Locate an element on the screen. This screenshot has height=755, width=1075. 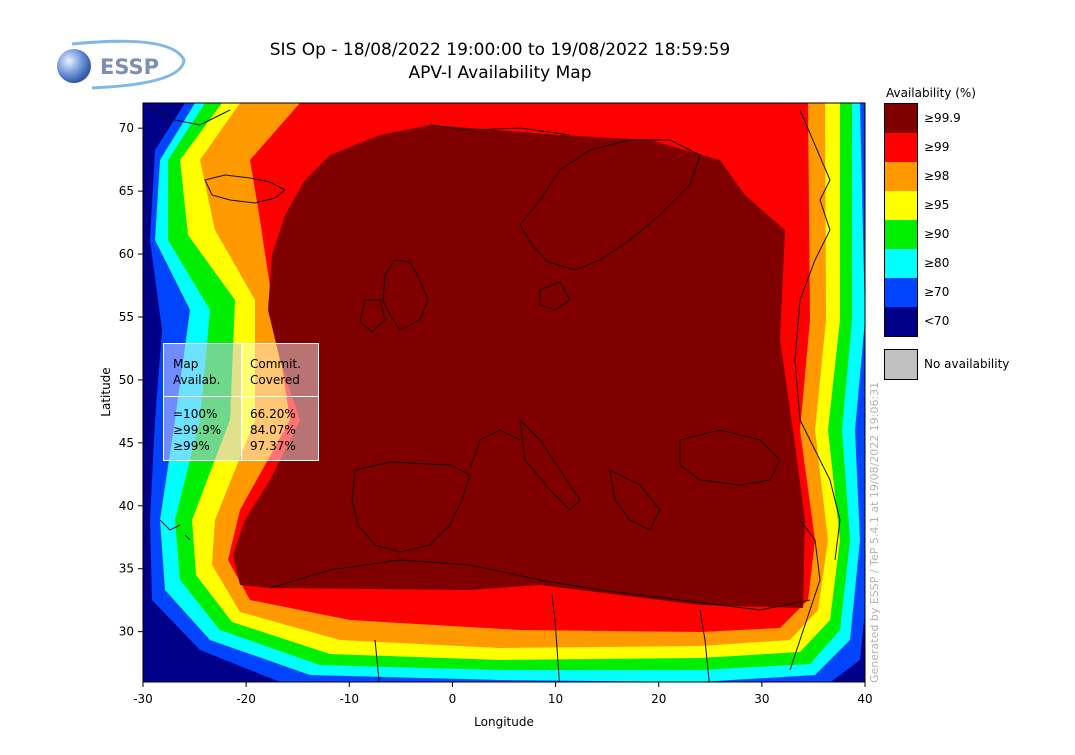
stats-levels: =100% ≥99.9% ≥99% is located at coordinates (197, 430).